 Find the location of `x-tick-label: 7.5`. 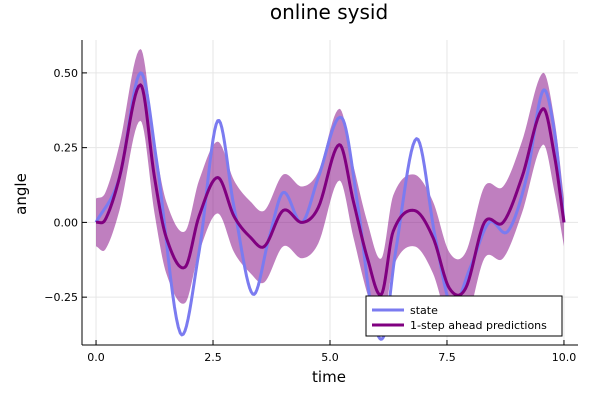

x-tick-label: 7.5 is located at coordinates (447, 357).